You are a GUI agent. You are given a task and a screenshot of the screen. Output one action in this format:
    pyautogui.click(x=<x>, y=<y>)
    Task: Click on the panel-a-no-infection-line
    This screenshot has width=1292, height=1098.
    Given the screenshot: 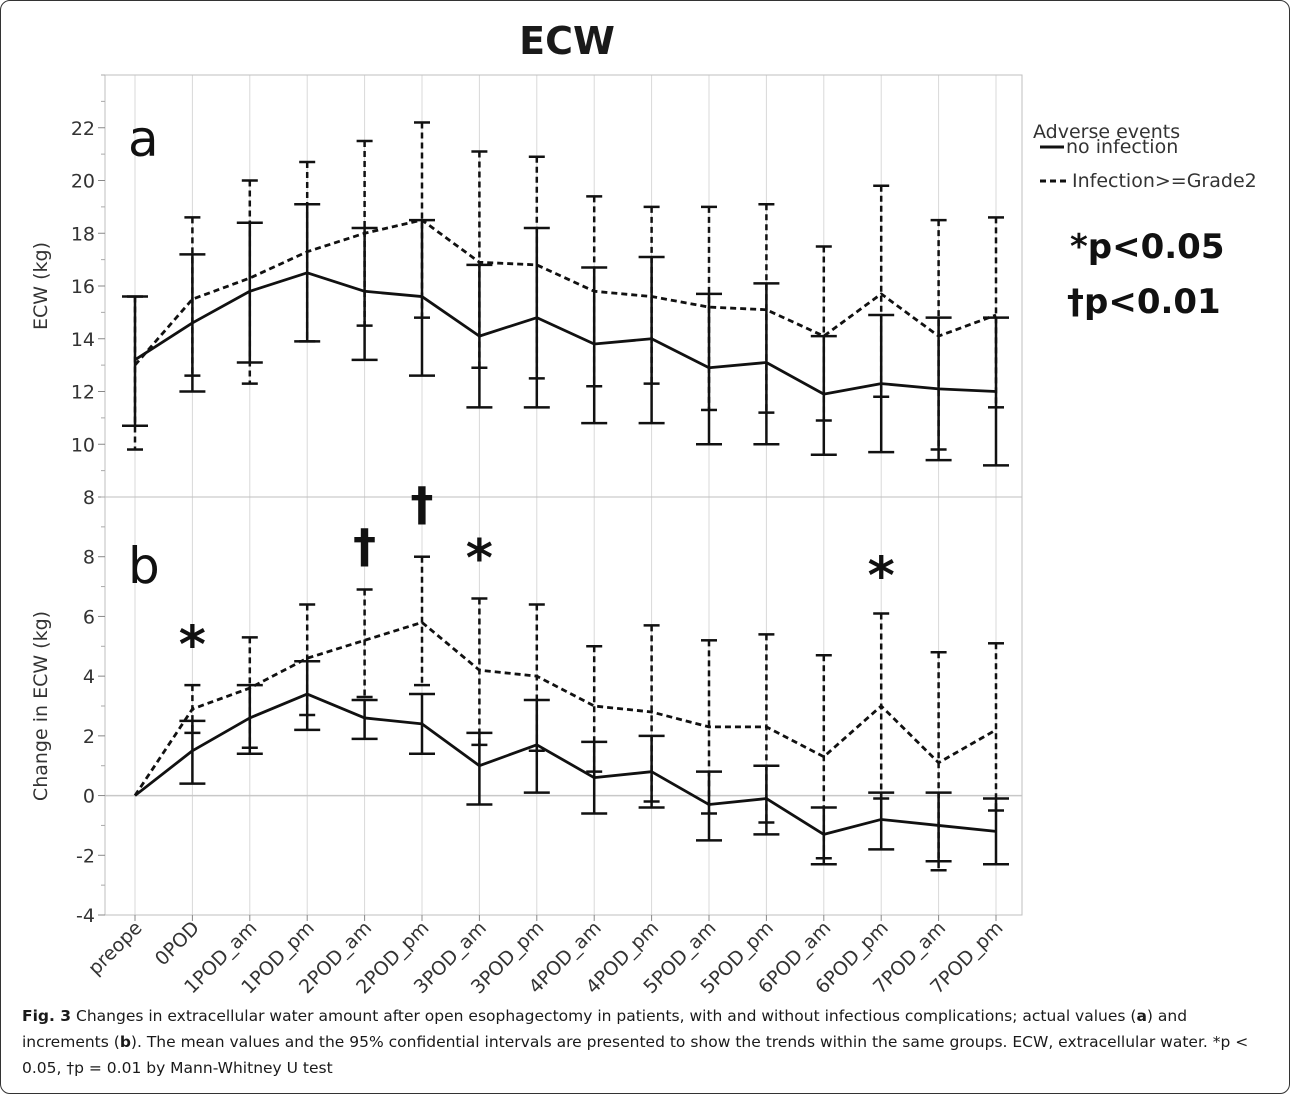 What is the action you would take?
    pyautogui.click(x=565, y=333)
    